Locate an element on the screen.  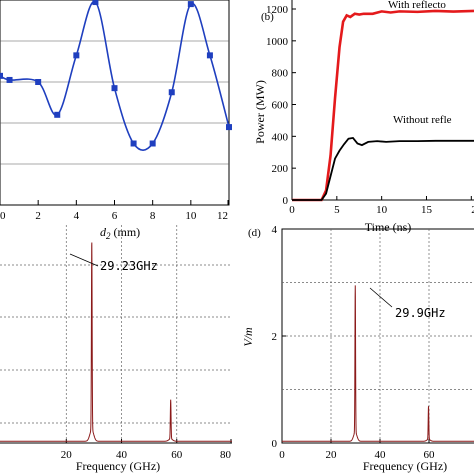
panel-b-y-tick-label-3: 600 is located at coordinates (280, 106).